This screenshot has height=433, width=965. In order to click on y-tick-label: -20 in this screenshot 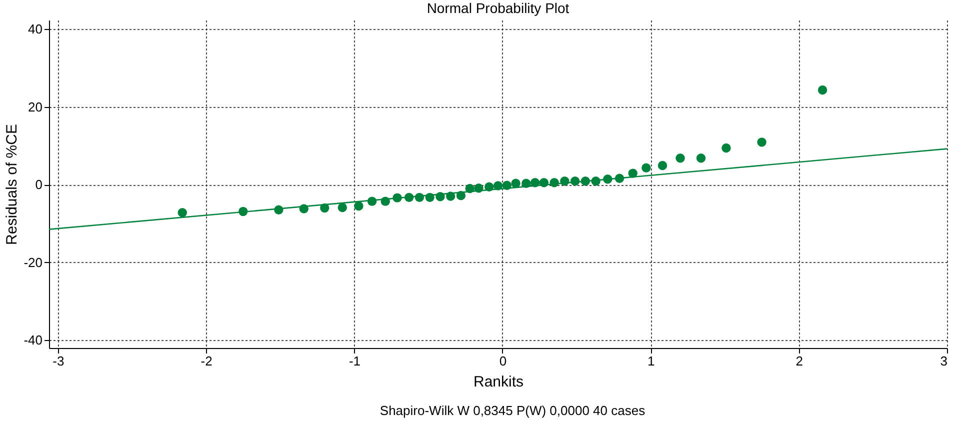, I will do `click(33, 262)`.